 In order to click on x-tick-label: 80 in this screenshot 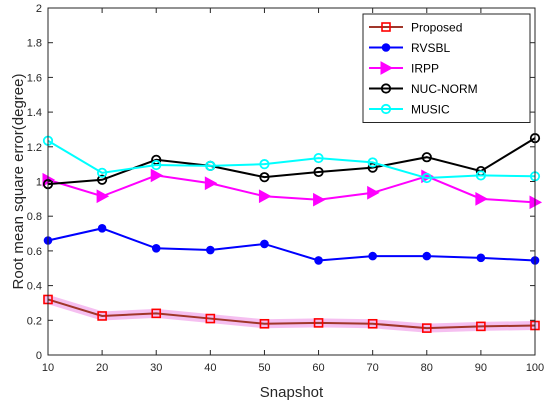, I will do `click(427, 368)`.